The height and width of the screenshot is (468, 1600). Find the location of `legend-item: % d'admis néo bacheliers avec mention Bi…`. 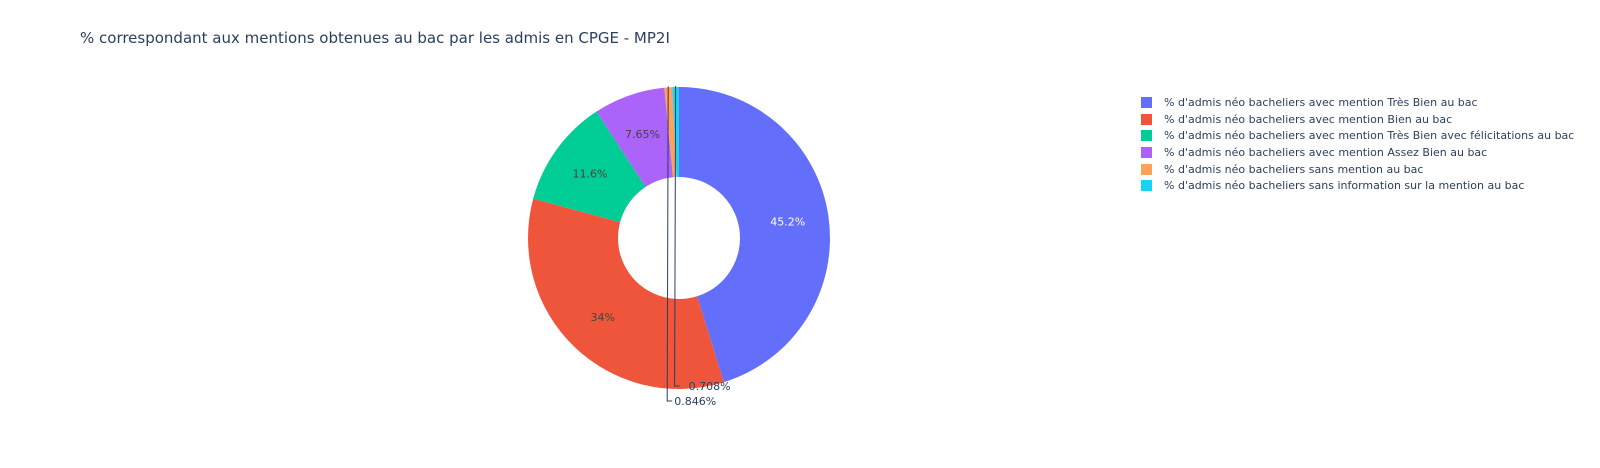

legend-item: % d'admis néo bacheliers avec mention Bi… is located at coordinates (1357, 119).